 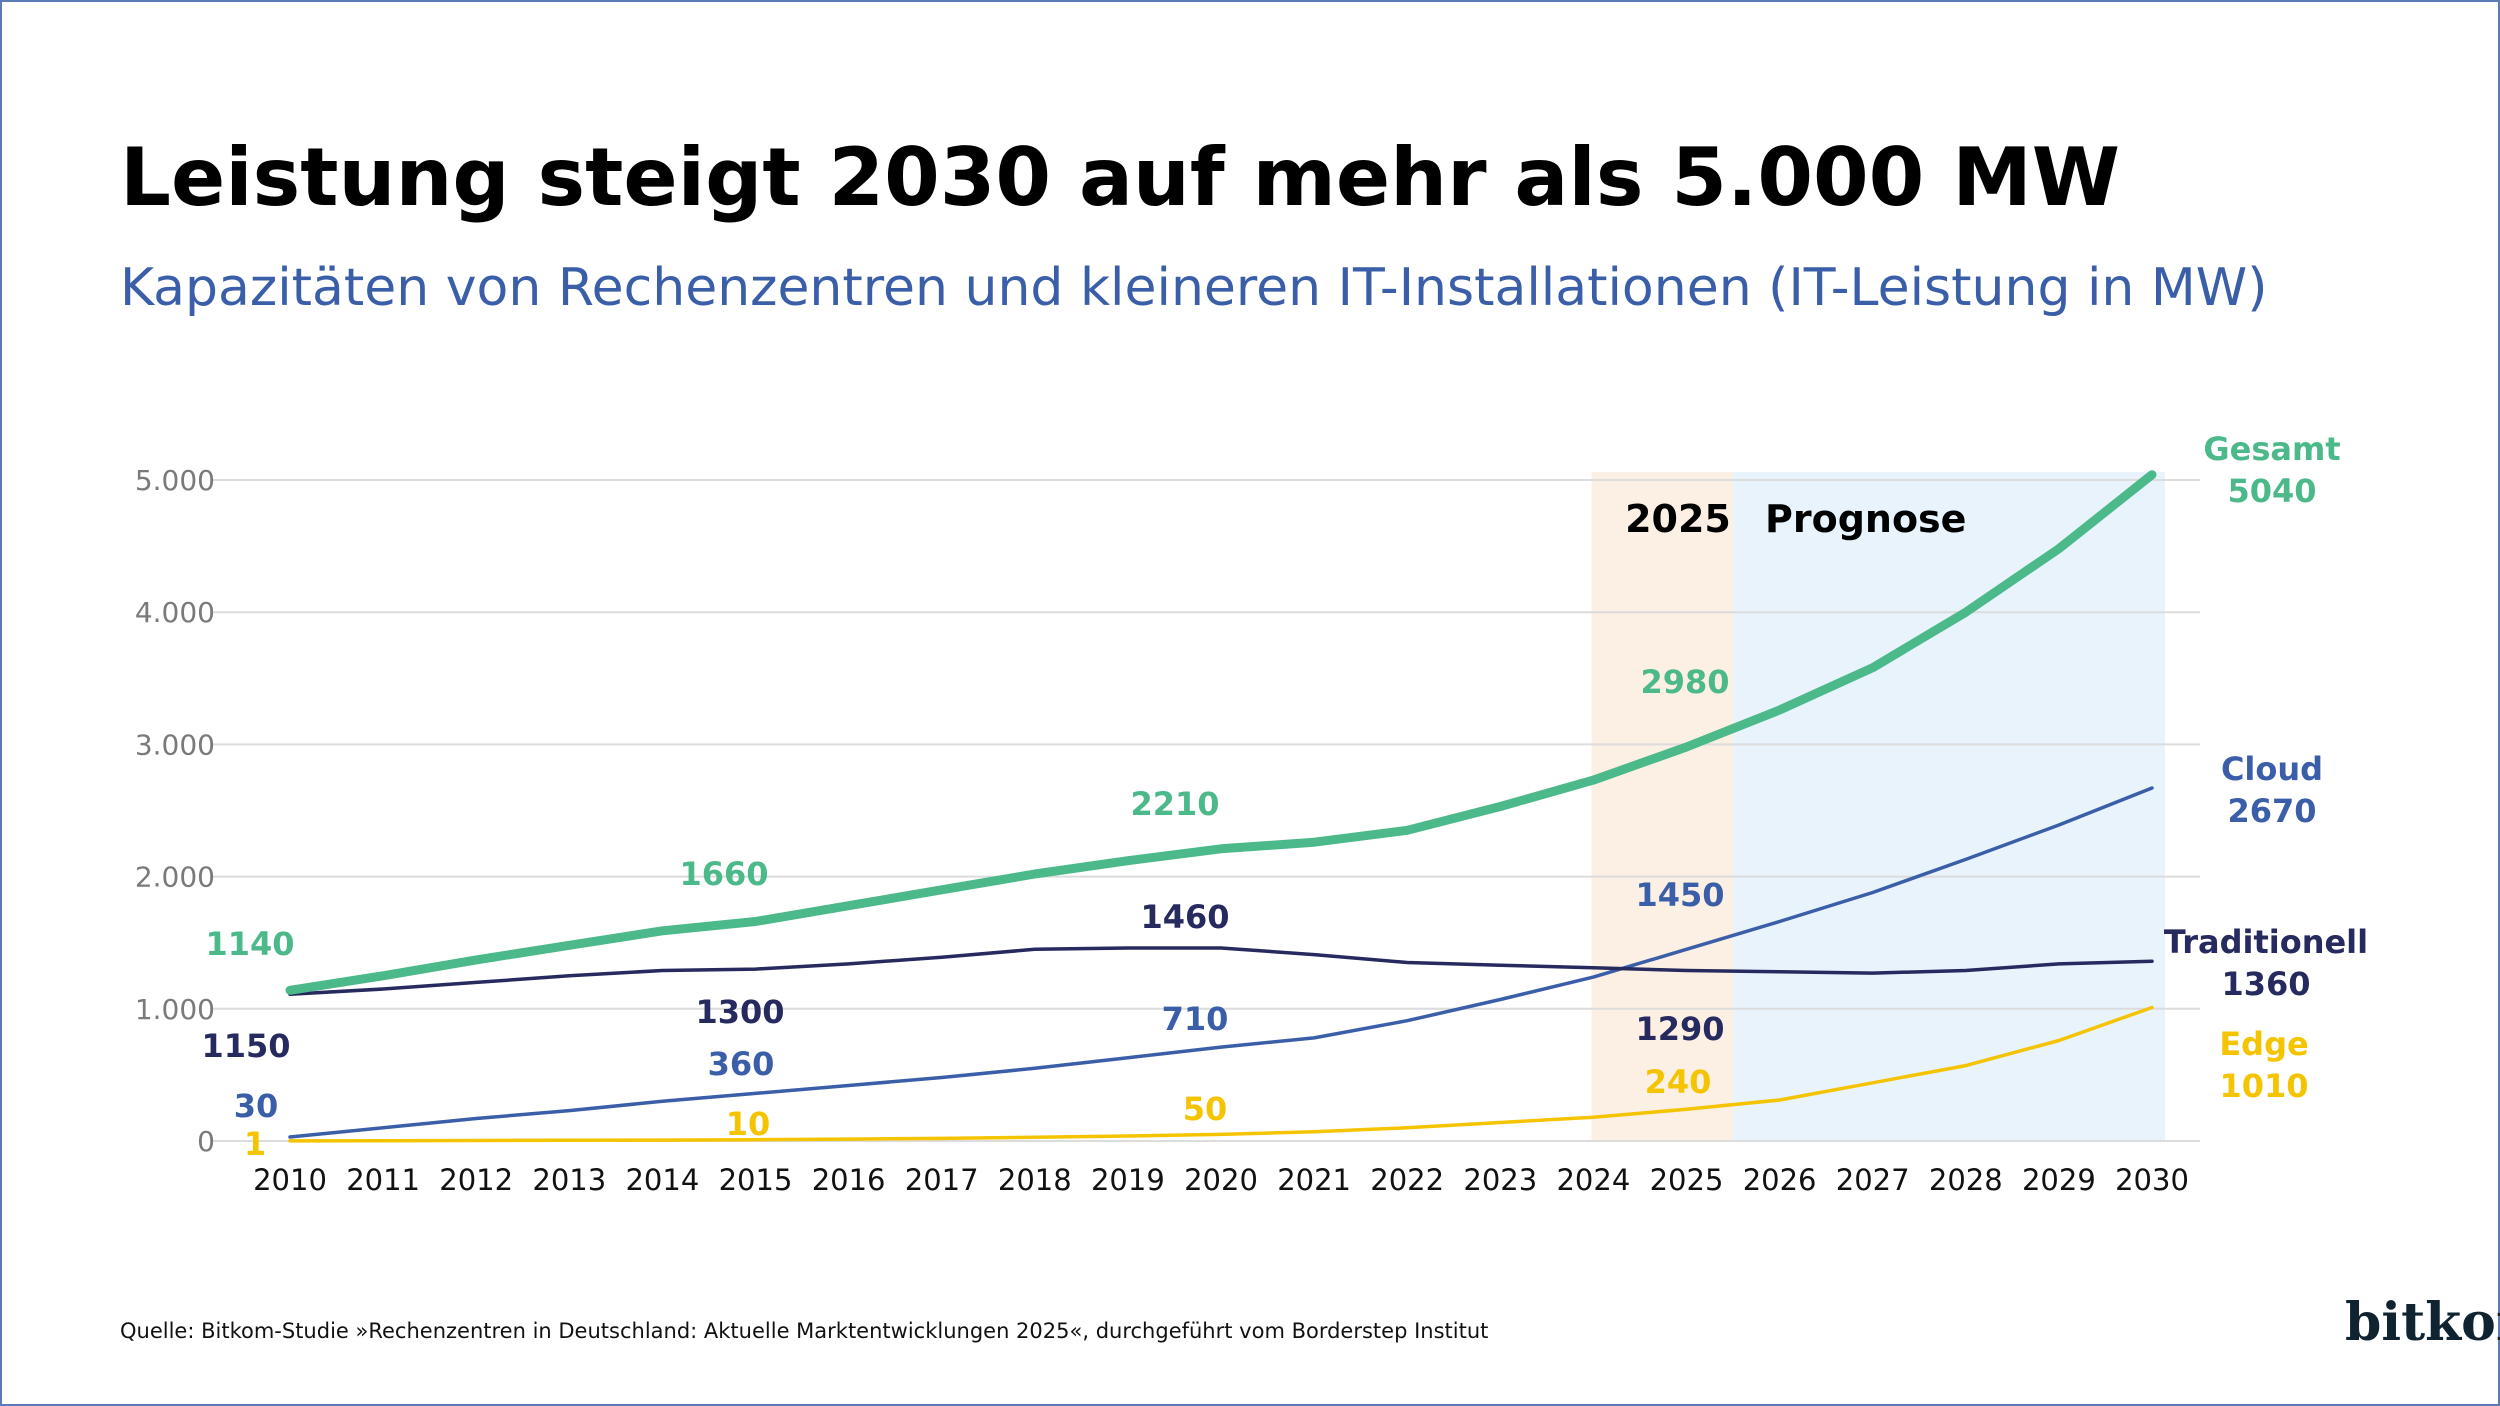 I want to click on data-label-gesamt: 2980, so click(x=1684, y=682).